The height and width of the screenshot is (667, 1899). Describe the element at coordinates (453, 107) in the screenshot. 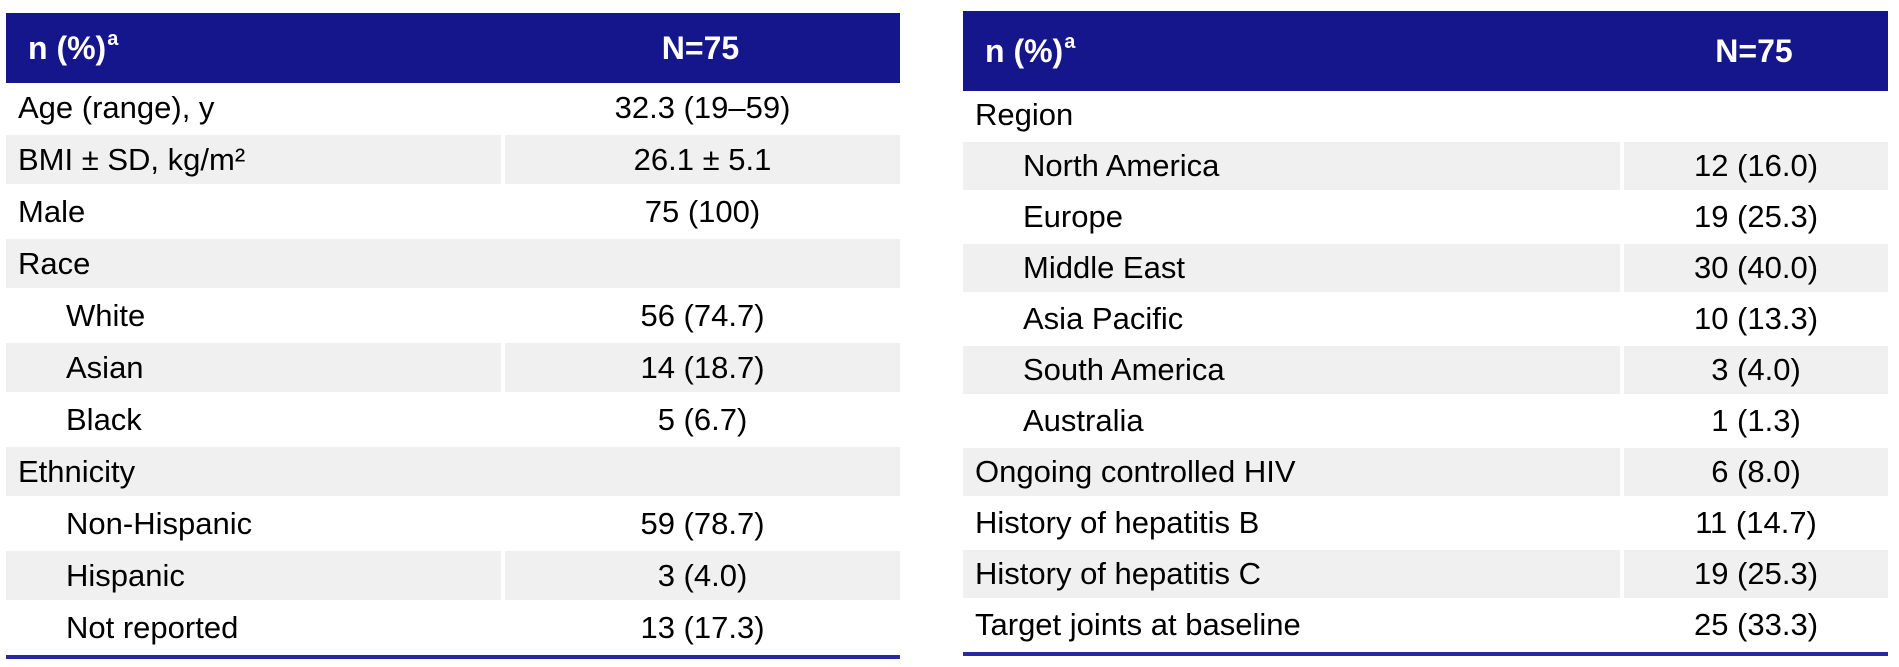

I see `table-row: Age (range), y 32.3 (19–59)` at that location.